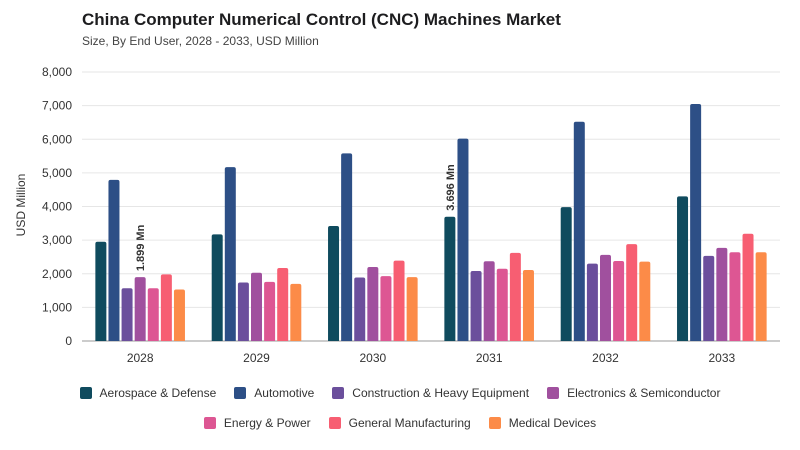 Image resolution: width=800 pixels, height=450 pixels. I want to click on legend-label: Medical Devices, so click(552, 423).